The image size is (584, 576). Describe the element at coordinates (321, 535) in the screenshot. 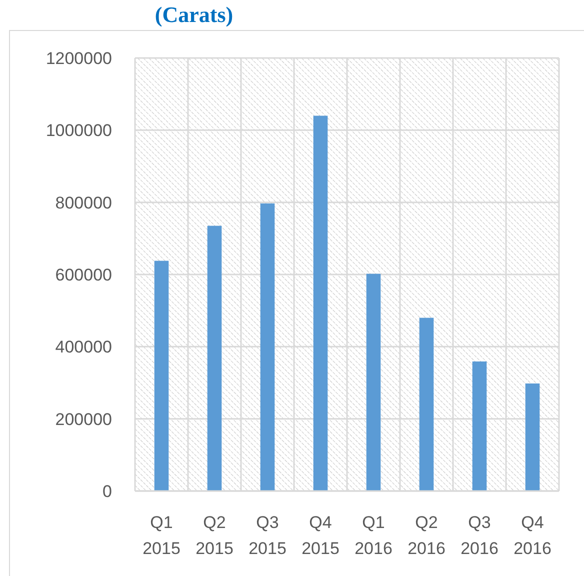

I see `x-tick-label: Q4 2015` at that location.